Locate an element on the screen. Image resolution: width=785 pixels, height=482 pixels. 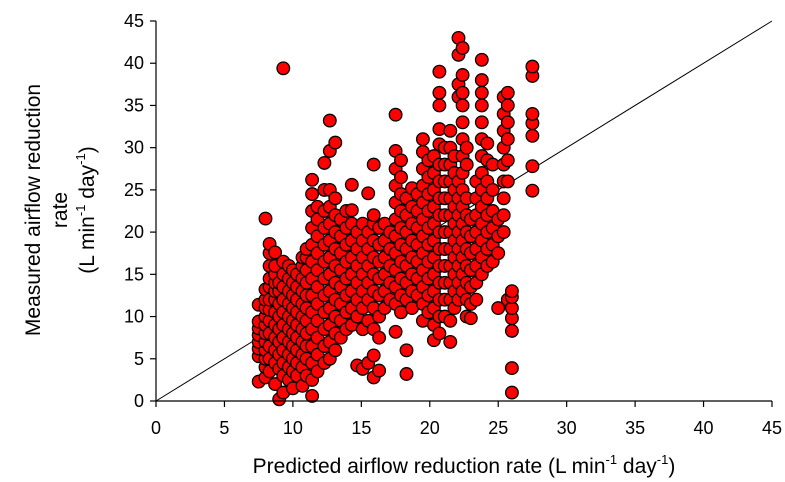
y-tick-label: 45 is located at coordinates (134, 21).